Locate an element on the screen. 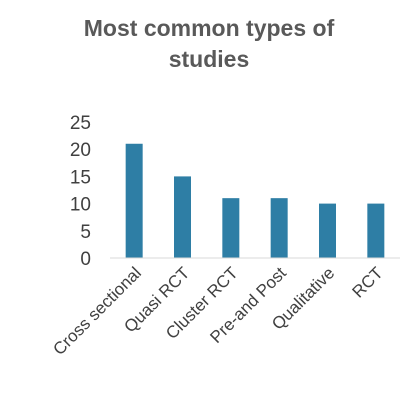  bar-rct is located at coordinates (376, 230).